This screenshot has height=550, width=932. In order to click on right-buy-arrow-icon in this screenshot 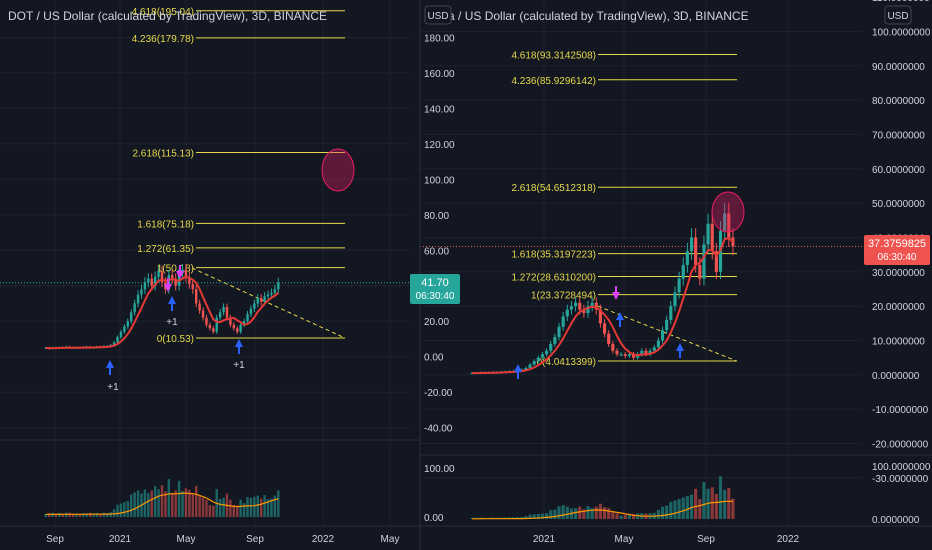, I will do `click(680, 350)`.